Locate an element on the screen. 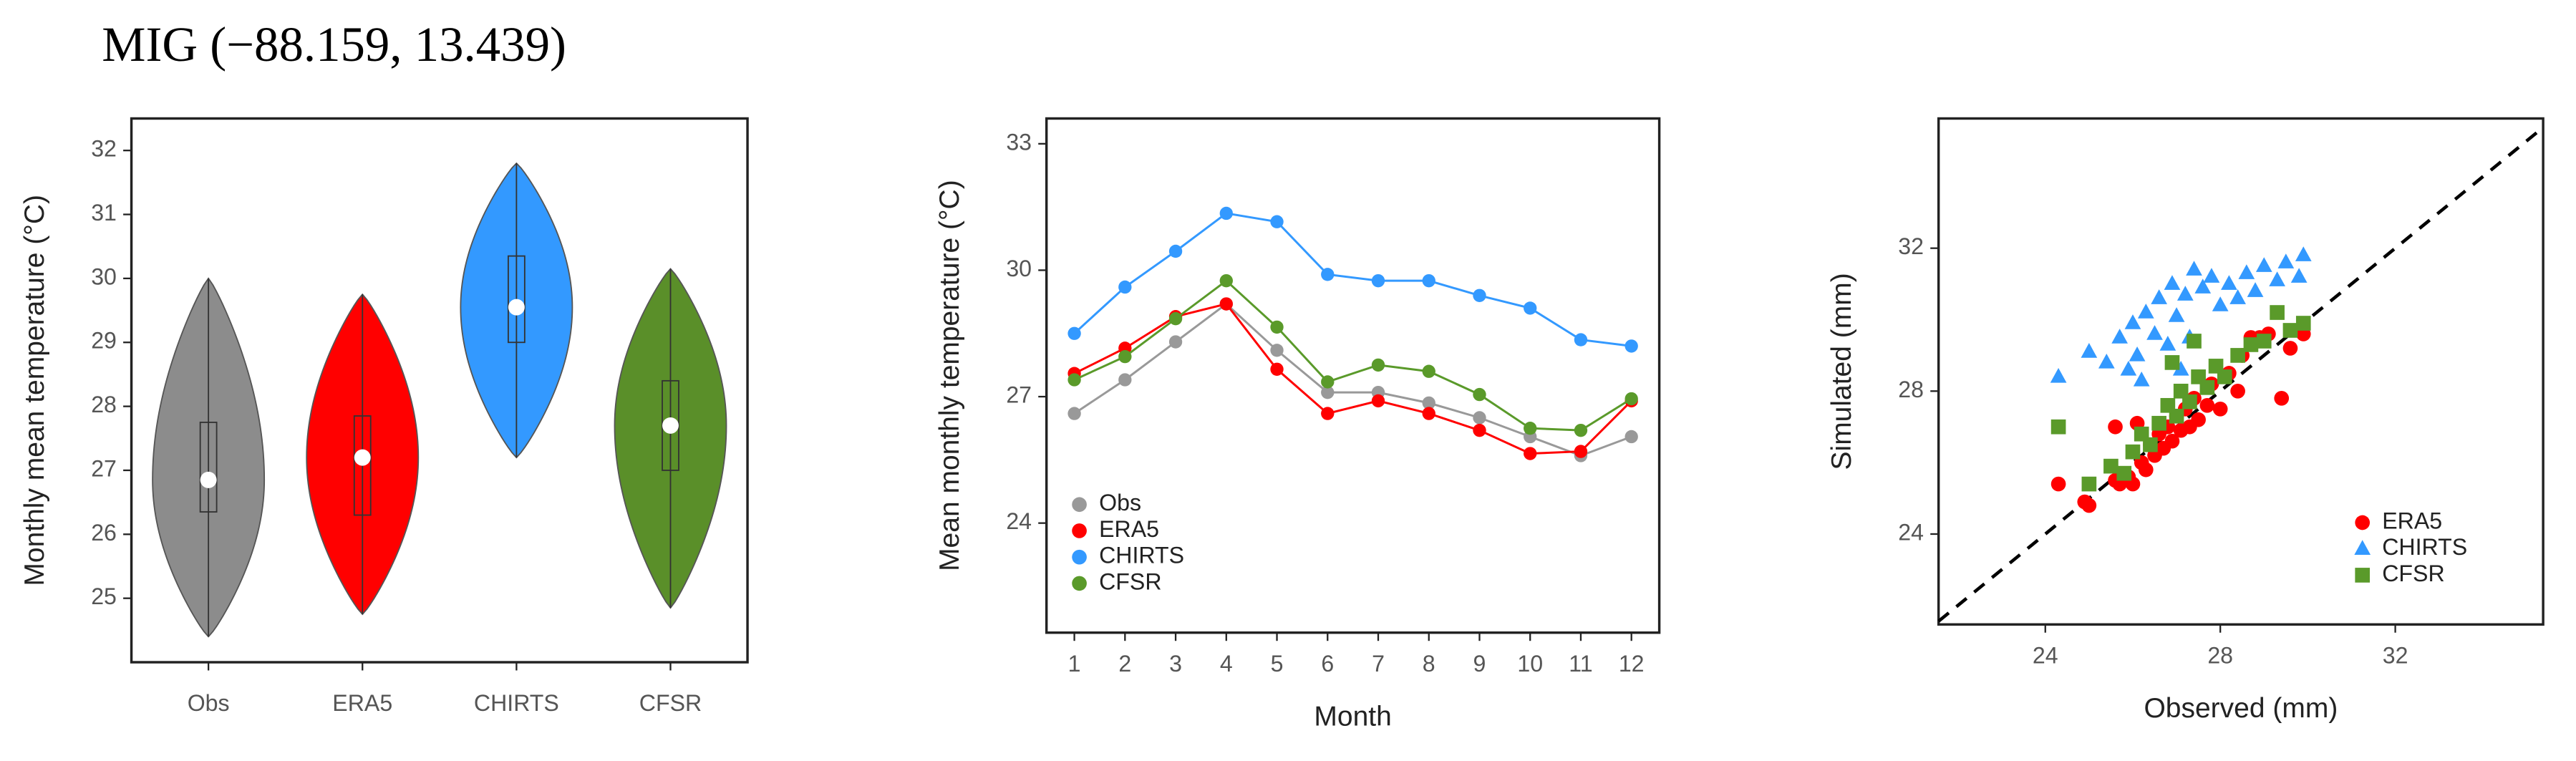  x-tick-label: 8 is located at coordinates (1429, 664).